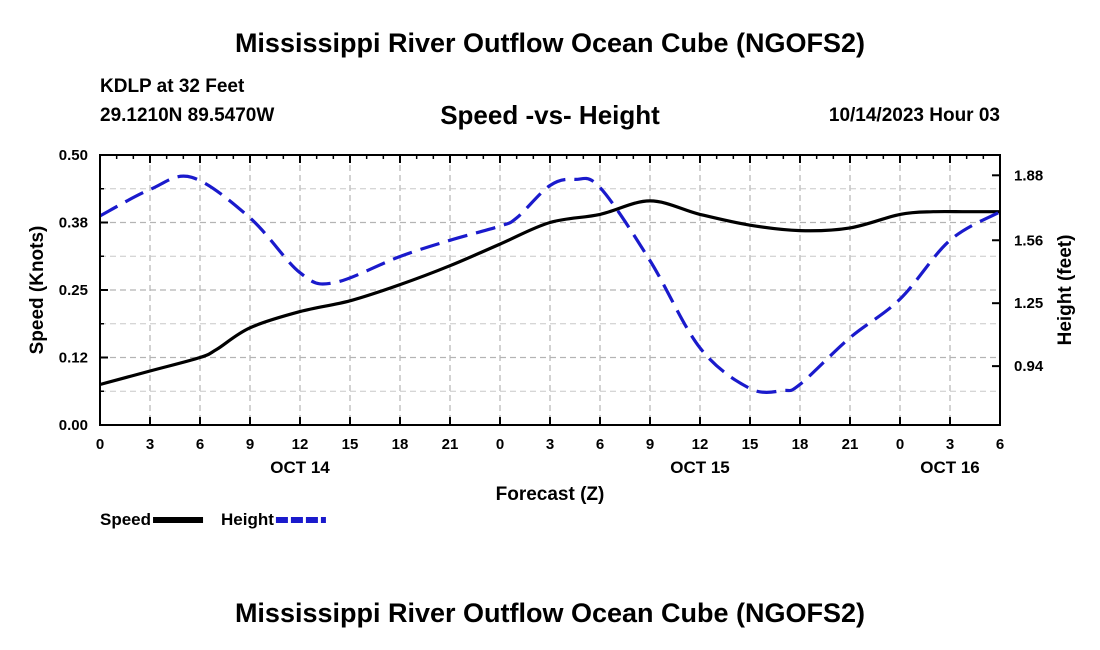  I want to click on x-axis-title: Forecast (Z), so click(550, 494).